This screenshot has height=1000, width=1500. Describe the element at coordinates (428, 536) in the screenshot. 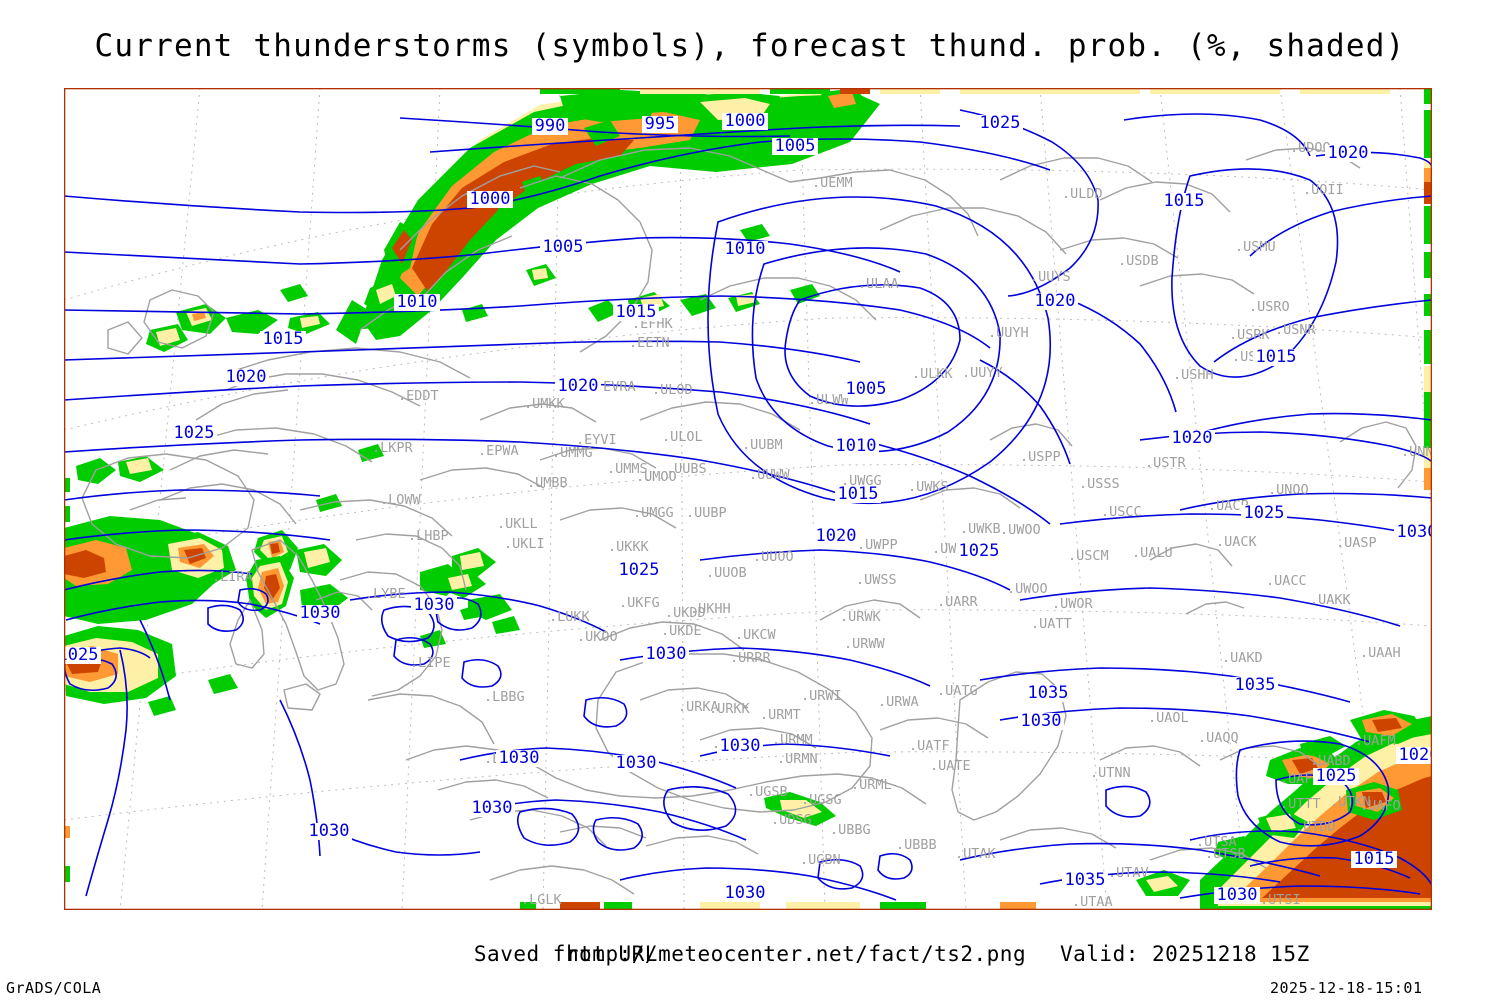

I see `station-label: .LHBP` at that location.